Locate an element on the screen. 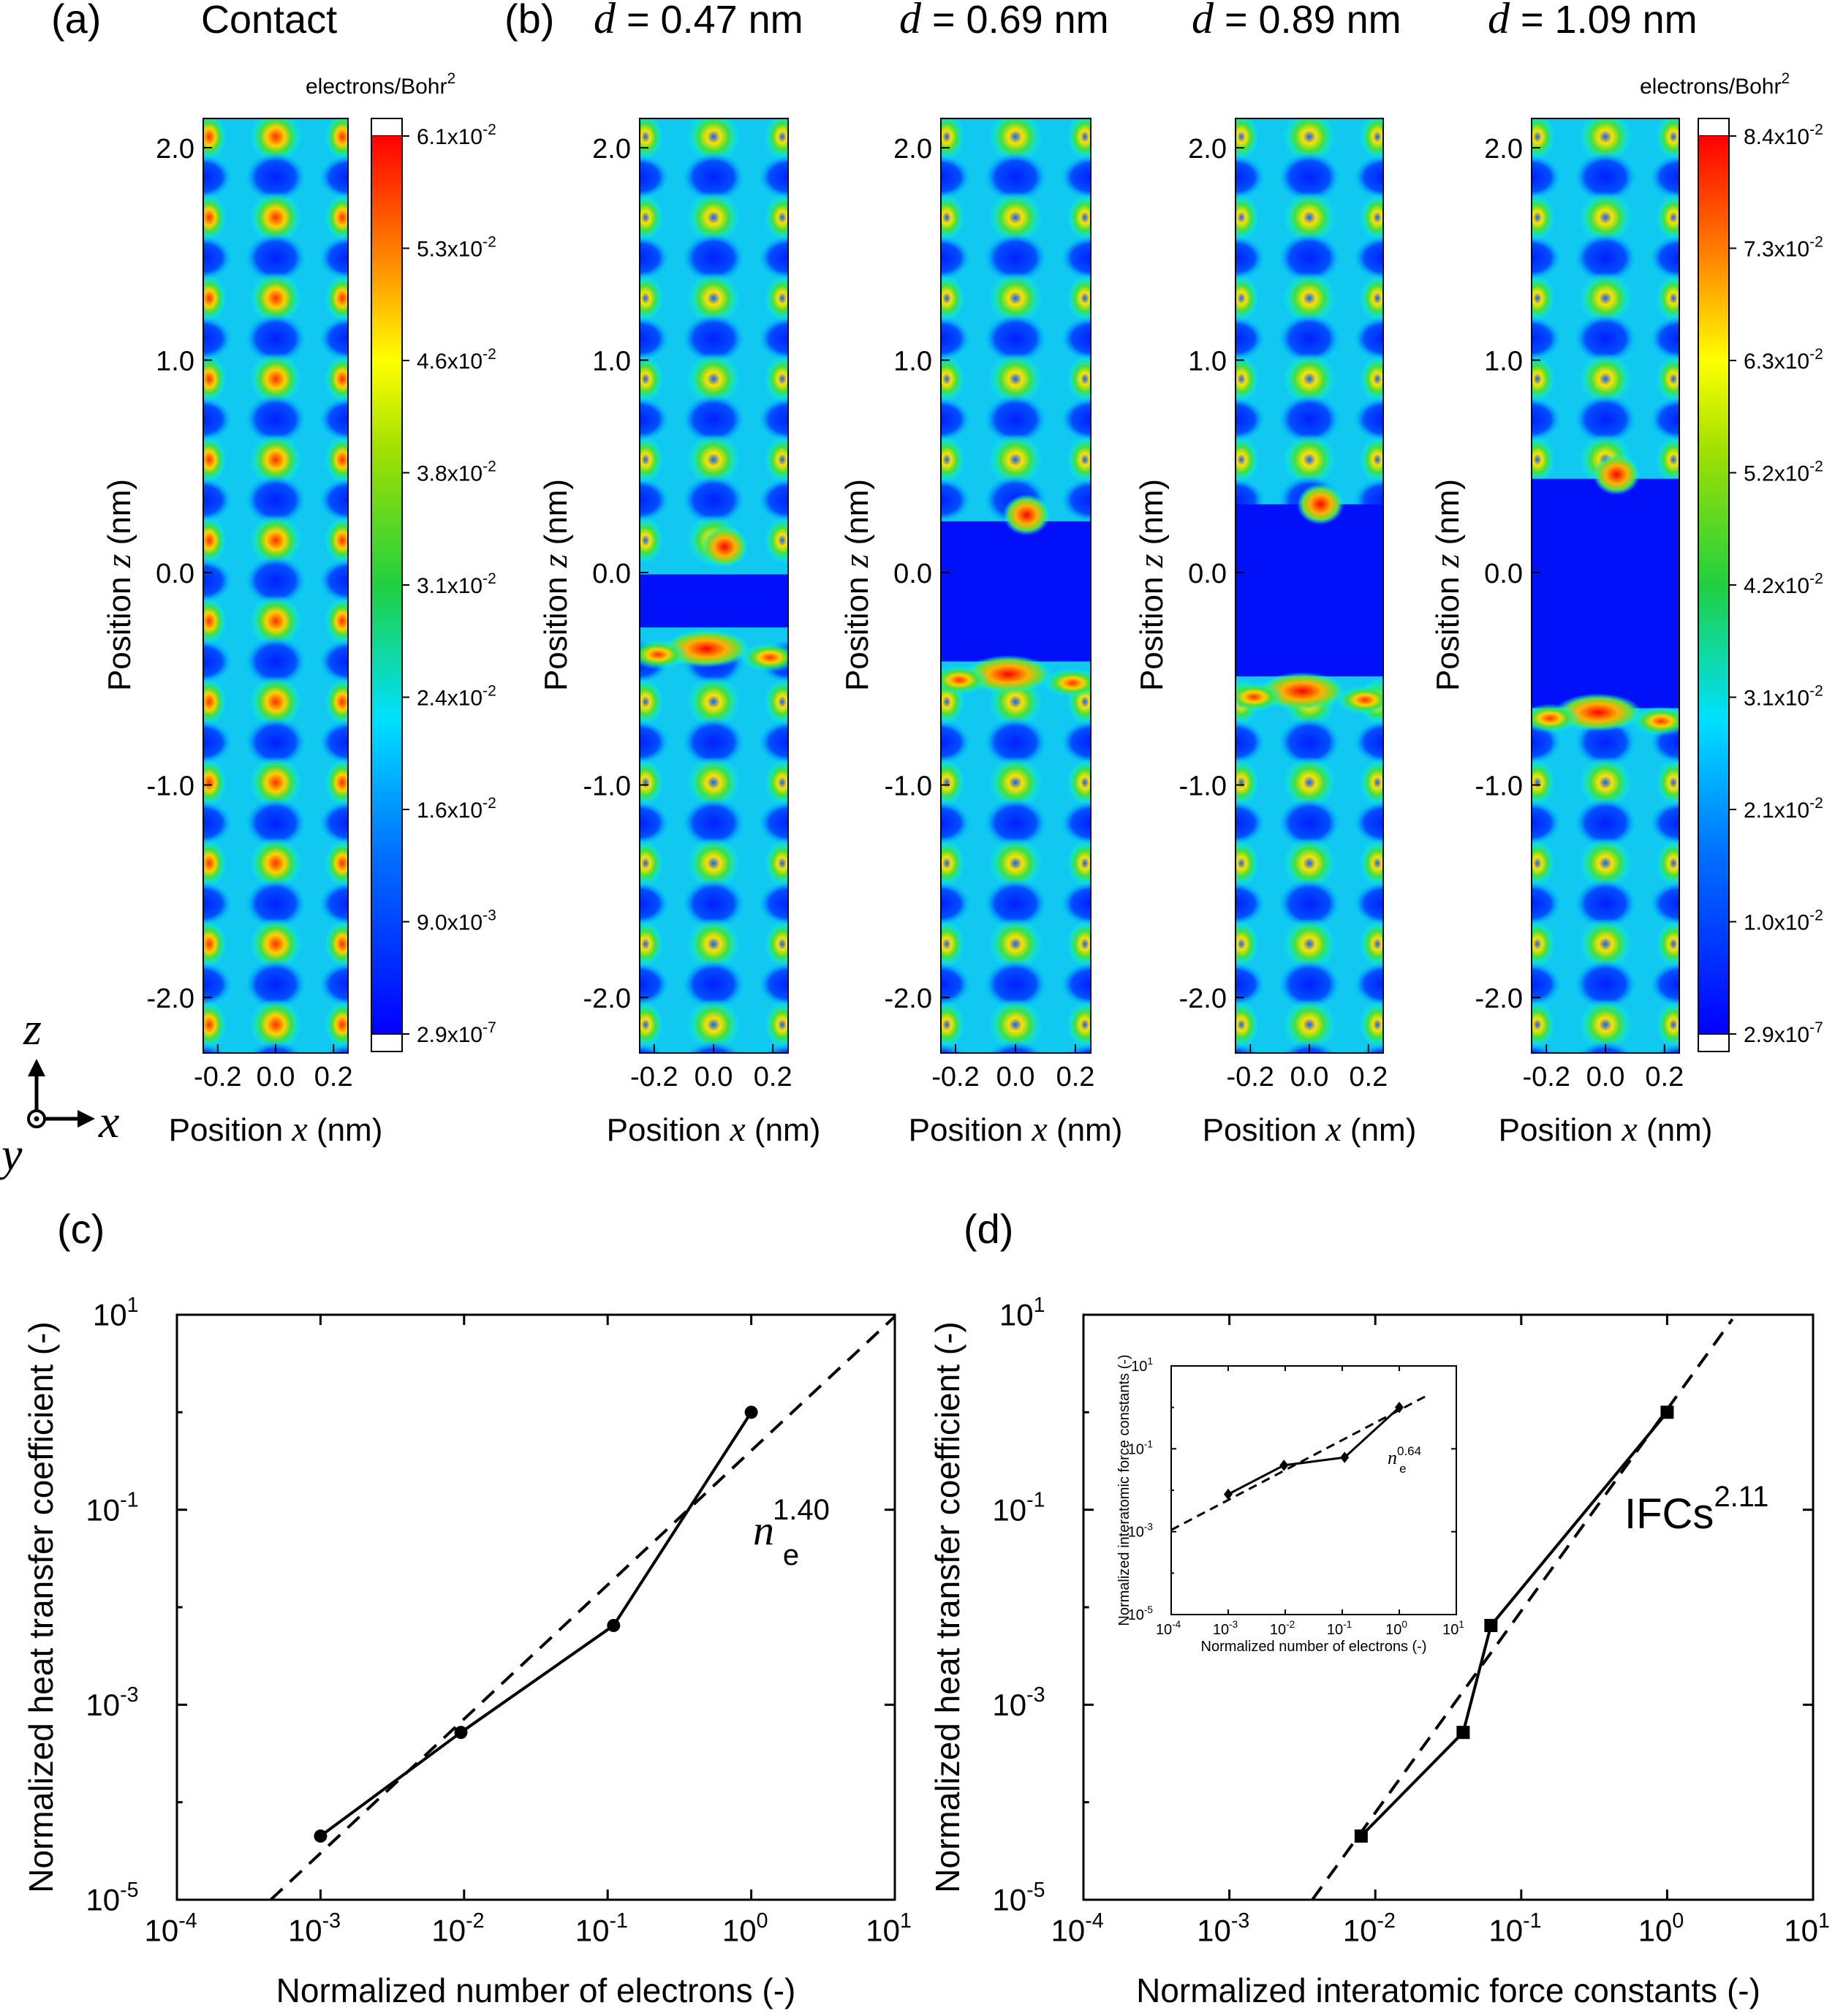 This screenshot has width=1835, height=2016. label-text: Position is located at coordinates (668, 1130).